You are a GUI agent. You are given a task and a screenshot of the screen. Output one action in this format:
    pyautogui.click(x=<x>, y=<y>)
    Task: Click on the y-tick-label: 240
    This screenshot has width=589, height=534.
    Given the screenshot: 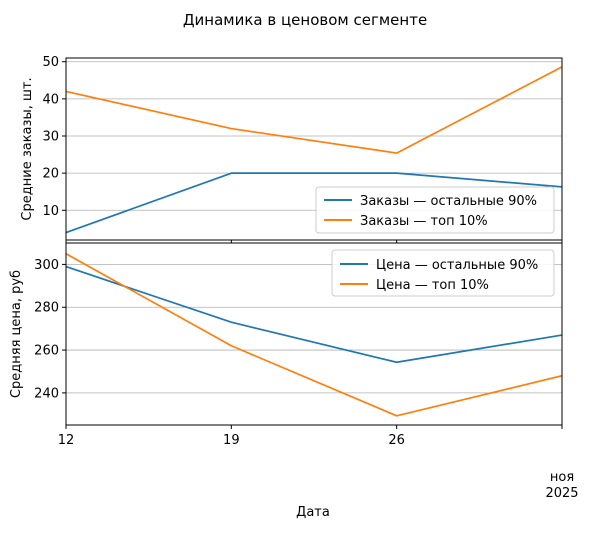 What is the action you would take?
    pyautogui.click(x=46, y=393)
    